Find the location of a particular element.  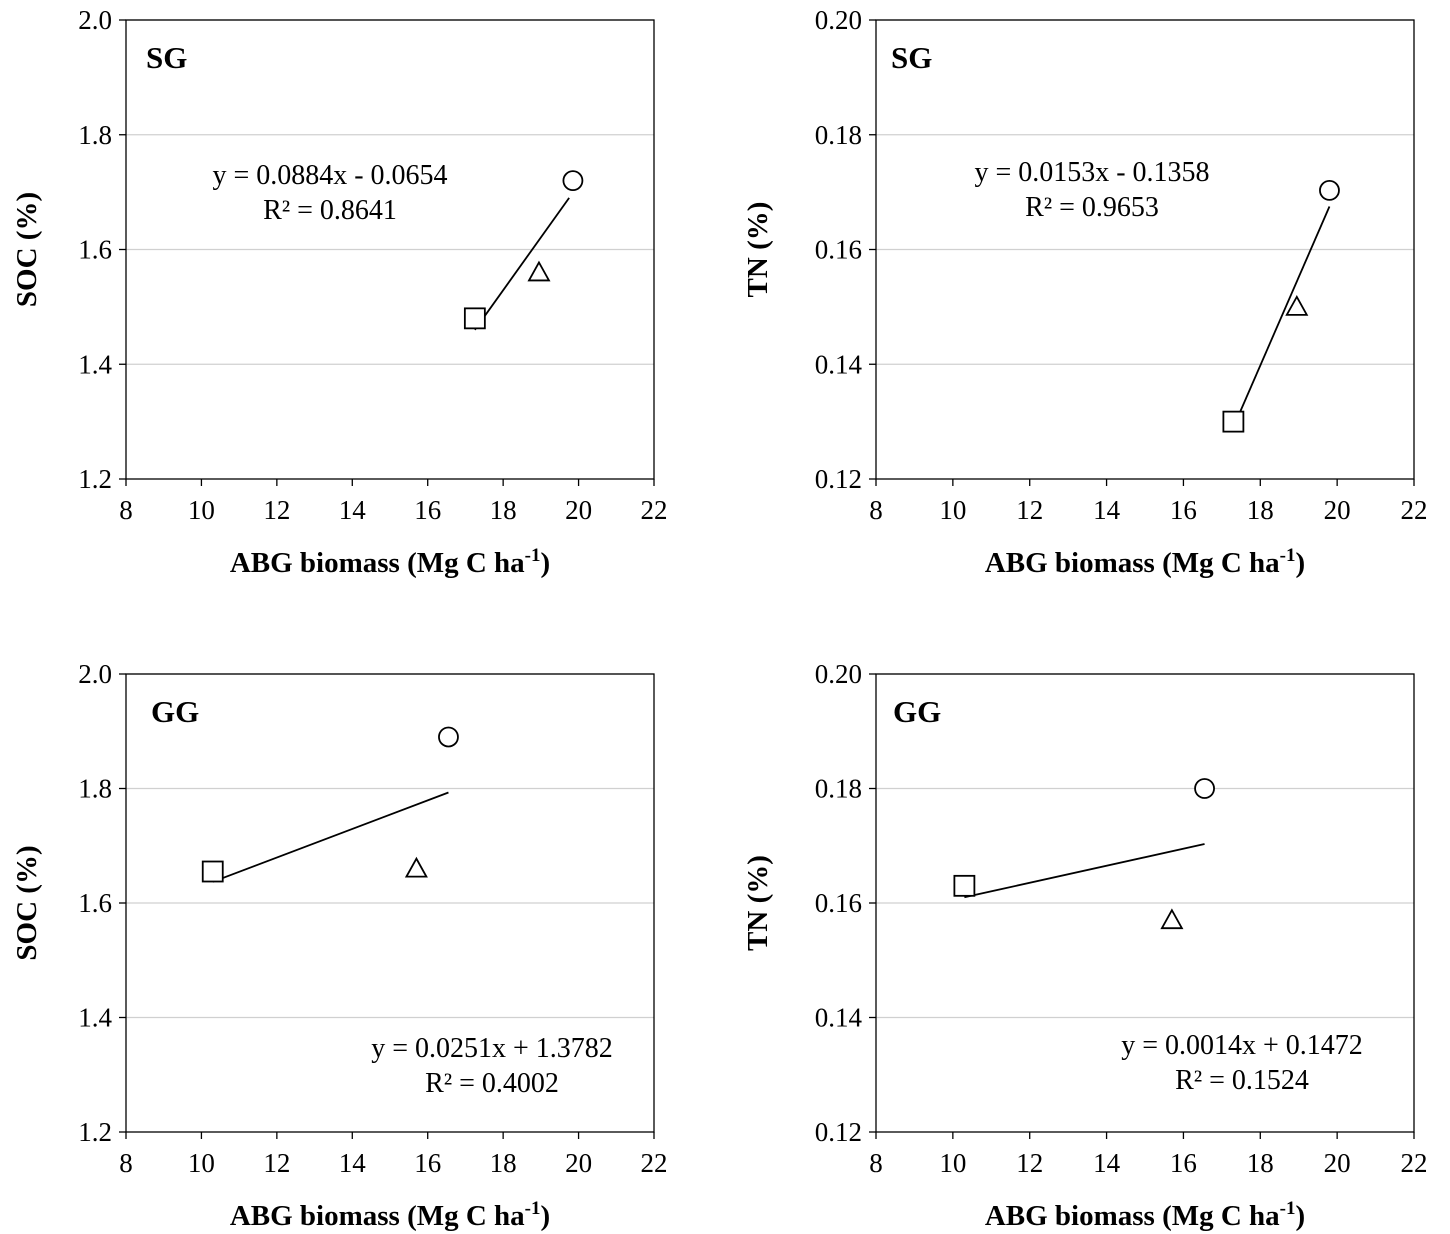

regression-equation: y = 0.0884x - 0.0654 is located at coordinates (329, 175).